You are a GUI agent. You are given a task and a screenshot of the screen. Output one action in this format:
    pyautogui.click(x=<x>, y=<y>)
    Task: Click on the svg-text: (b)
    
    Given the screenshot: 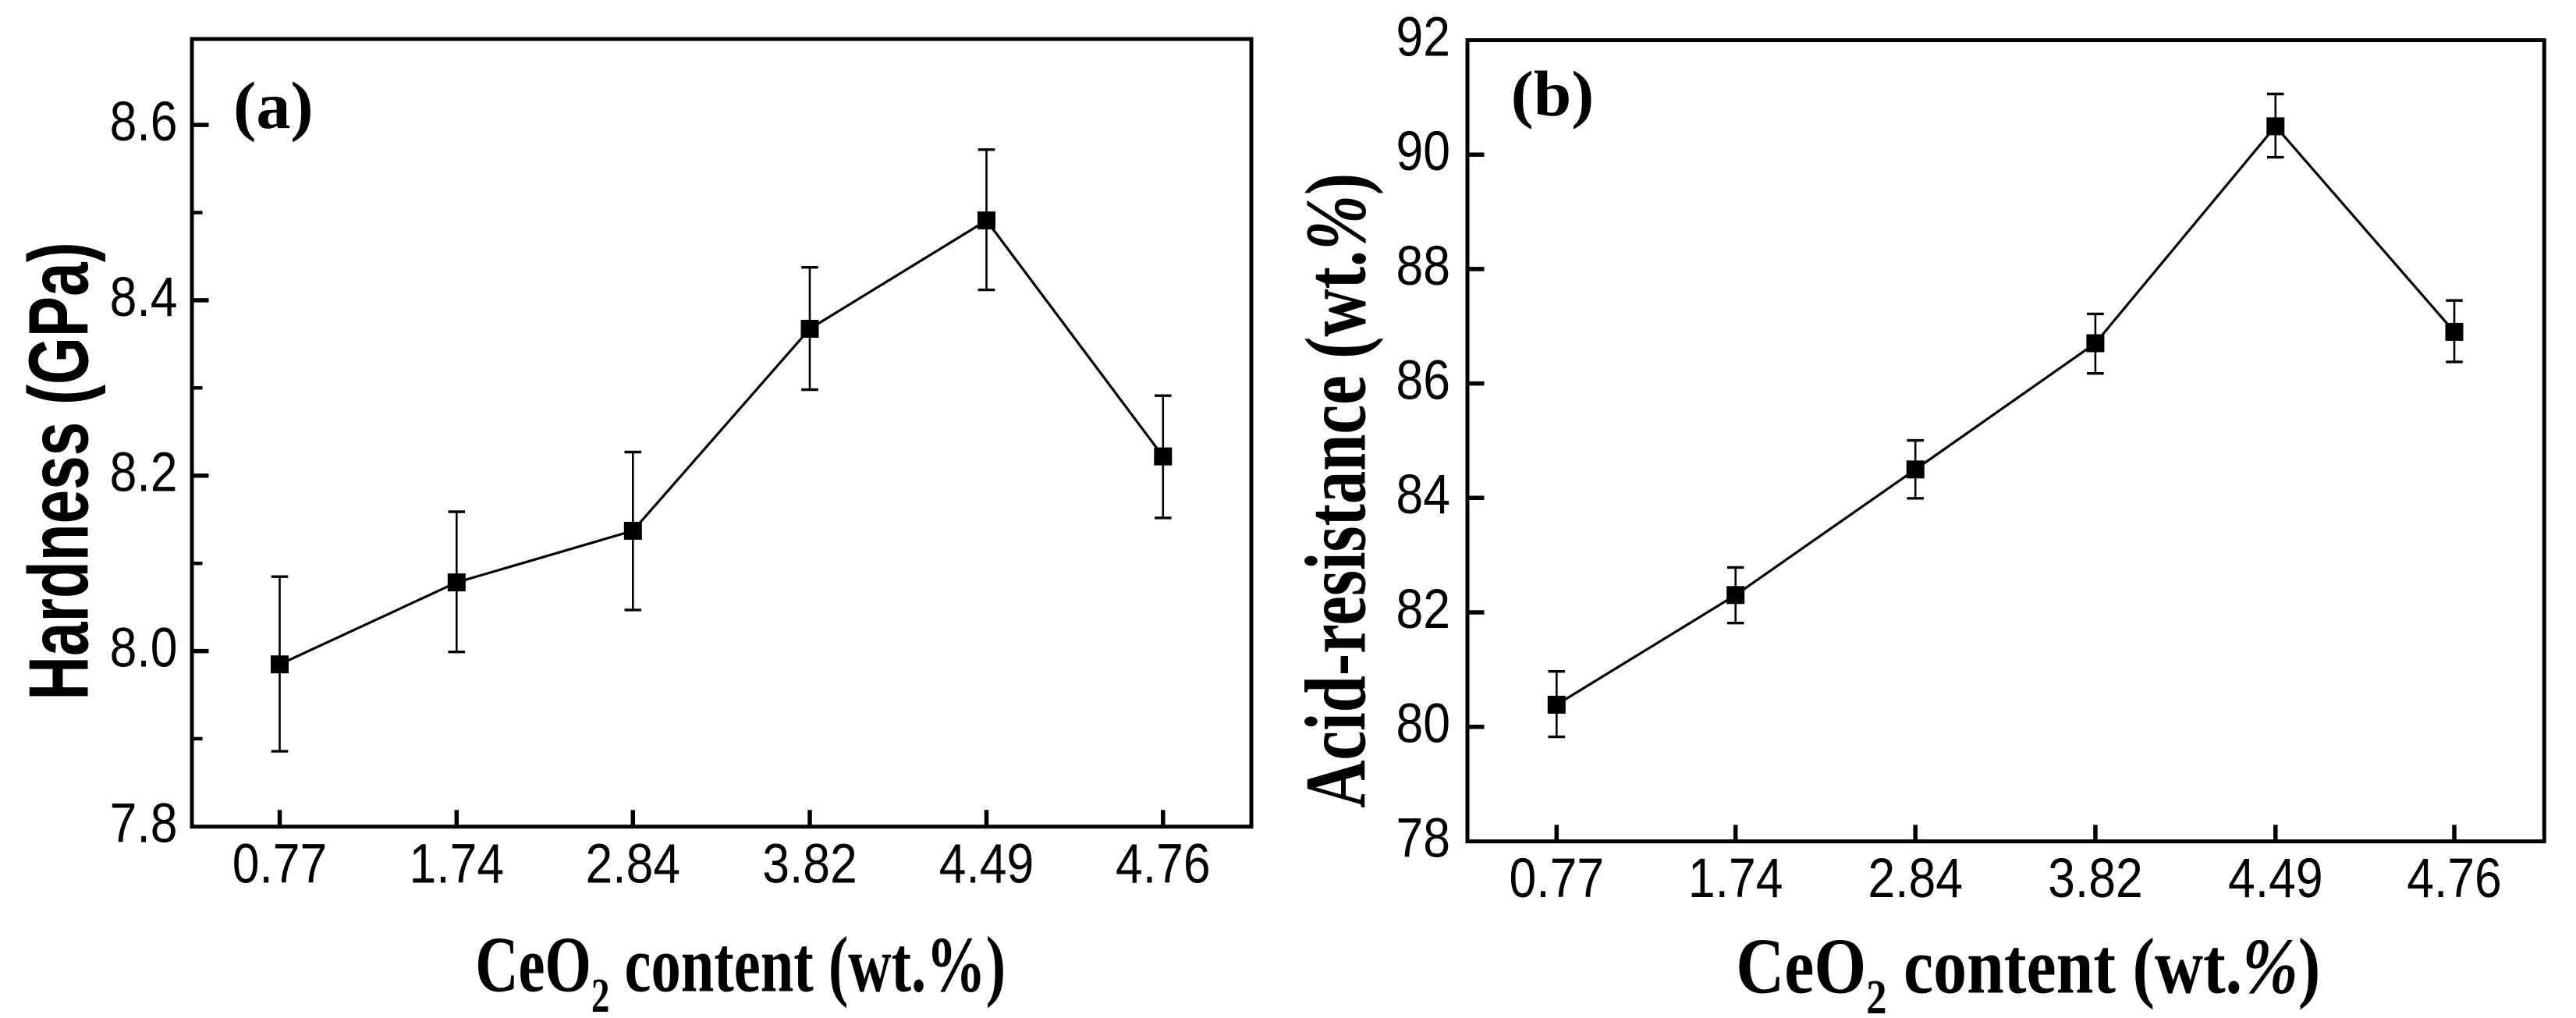 What is the action you would take?
    pyautogui.click(x=1553, y=94)
    